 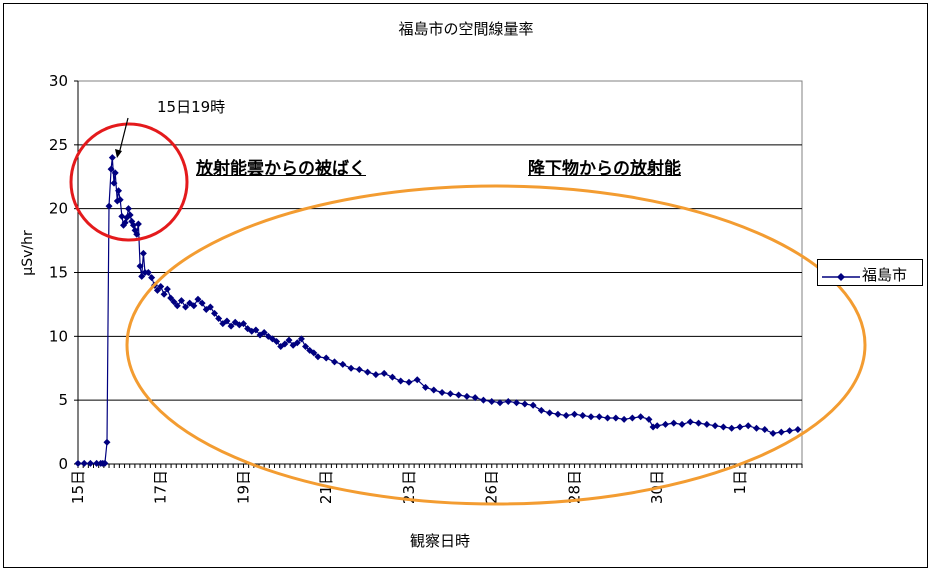 What do you see at coordinates (58, 81) in the screenshot?
I see `y-tick-label-30: 30` at bounding box center [58, 81].